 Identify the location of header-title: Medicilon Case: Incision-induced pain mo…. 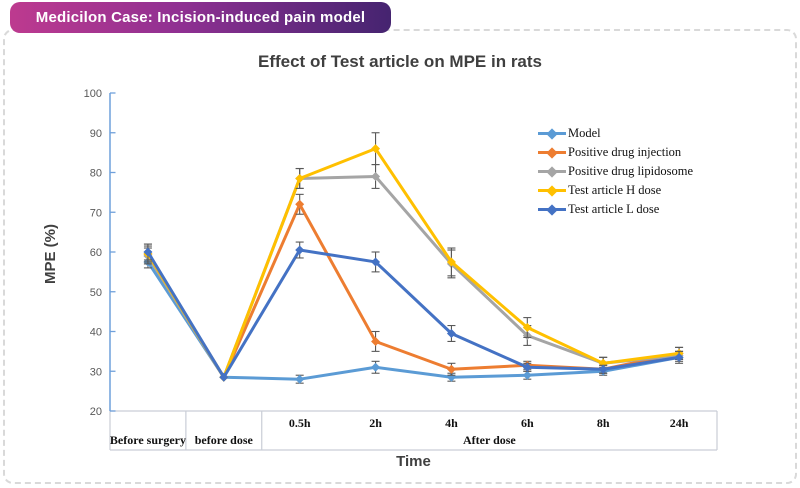
(200, 17).